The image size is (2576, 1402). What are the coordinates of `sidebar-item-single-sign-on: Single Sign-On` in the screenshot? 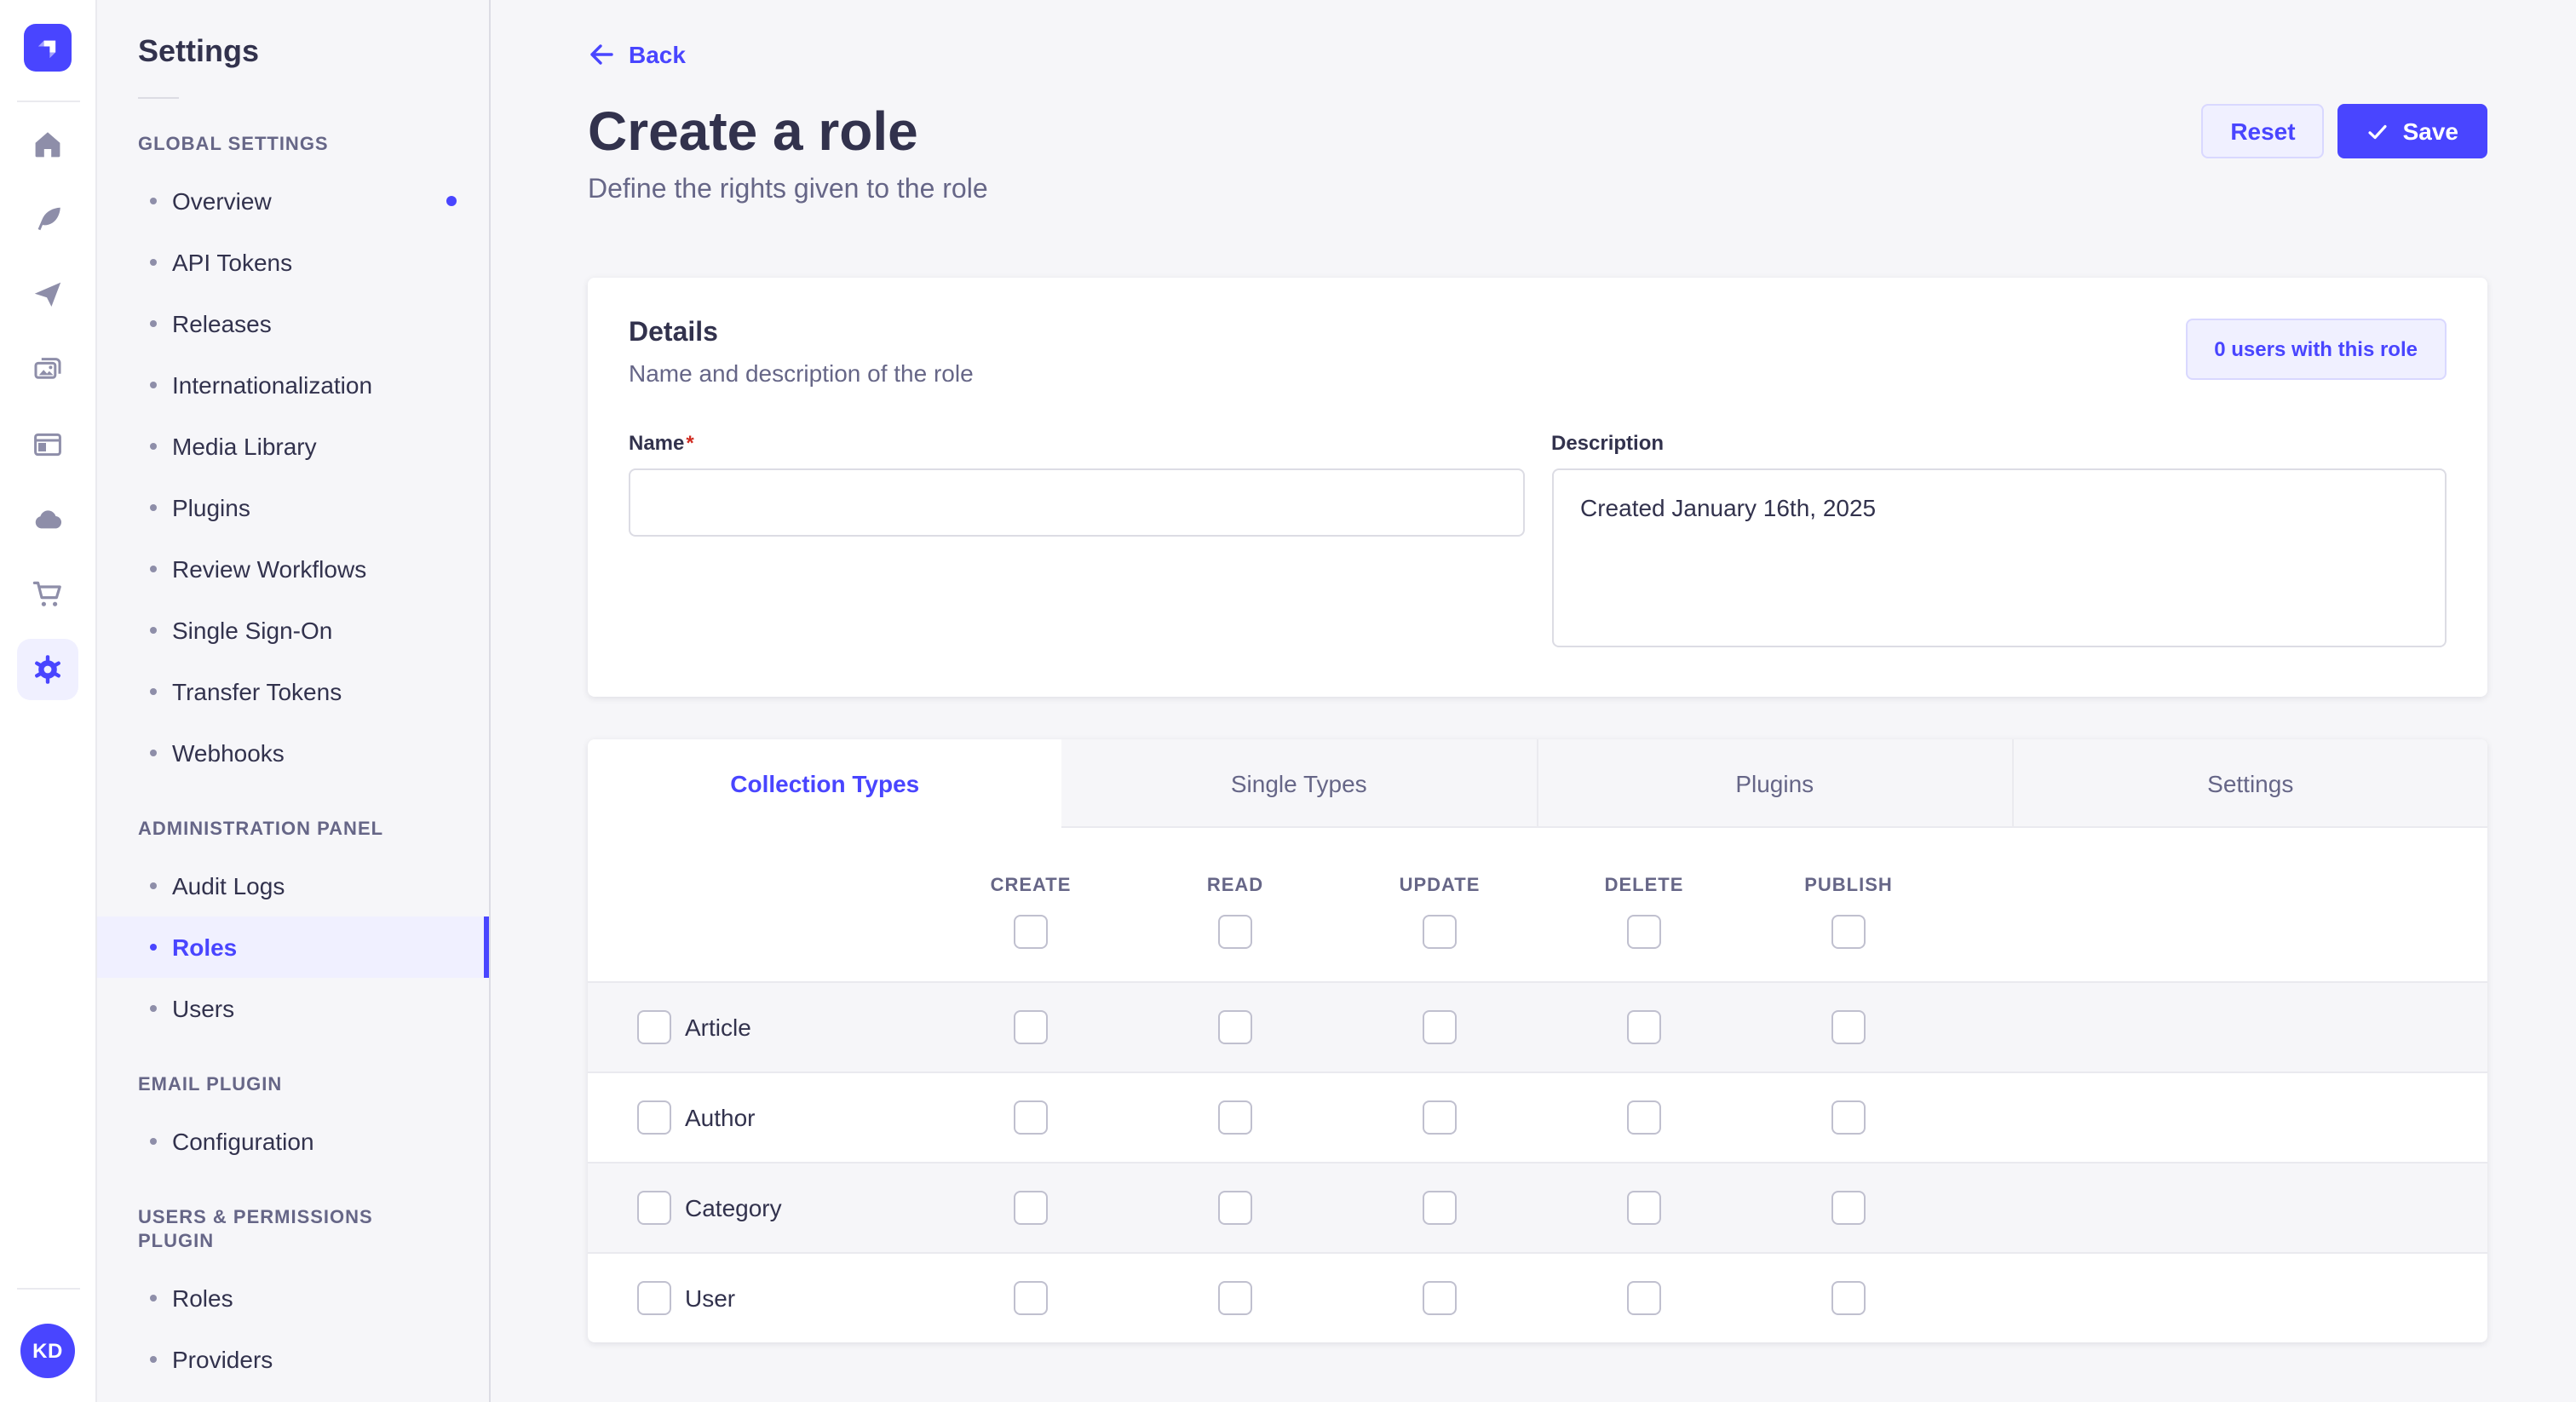 It's located at (293, 630).